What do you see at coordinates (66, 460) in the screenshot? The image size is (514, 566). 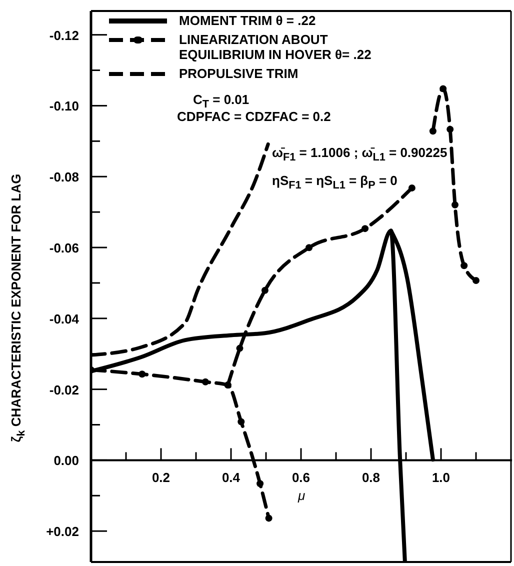 I see `y-tick-label: 0.00` at bounding box center [66, 460].